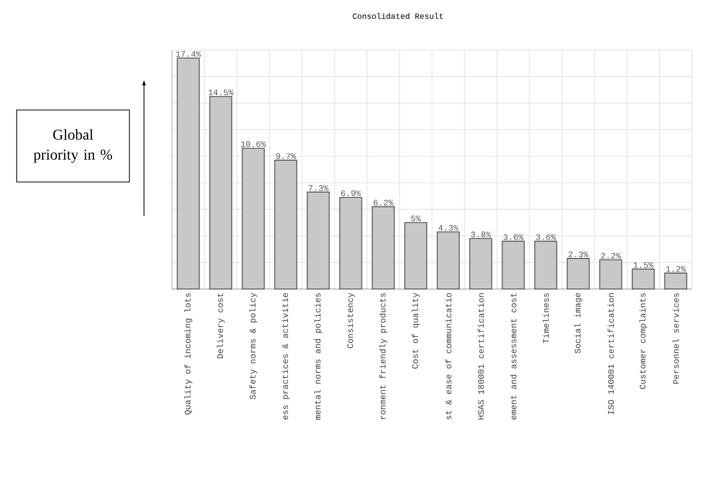  Describe the element at coordinates (578, 254) in the screenshot. I see `data-label: 2.3%` at that location.